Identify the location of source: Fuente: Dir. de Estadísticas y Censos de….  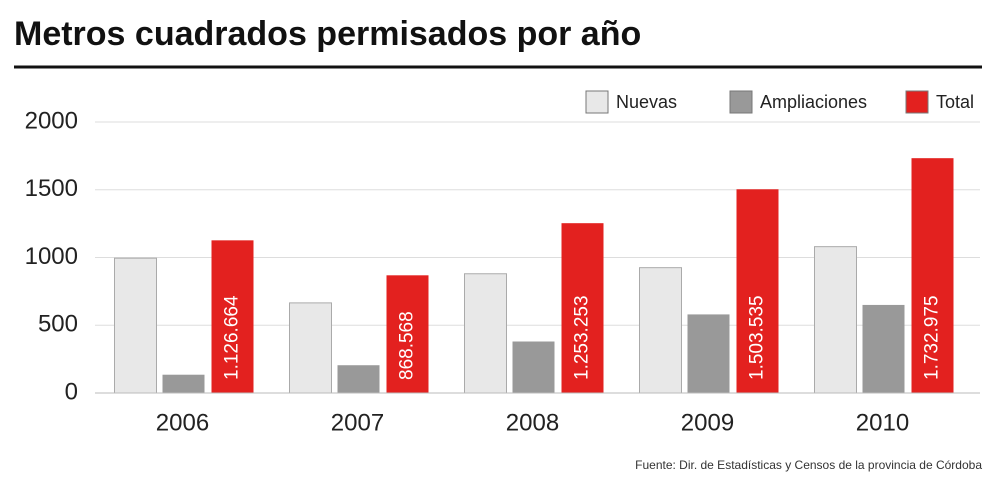
(808, 465).